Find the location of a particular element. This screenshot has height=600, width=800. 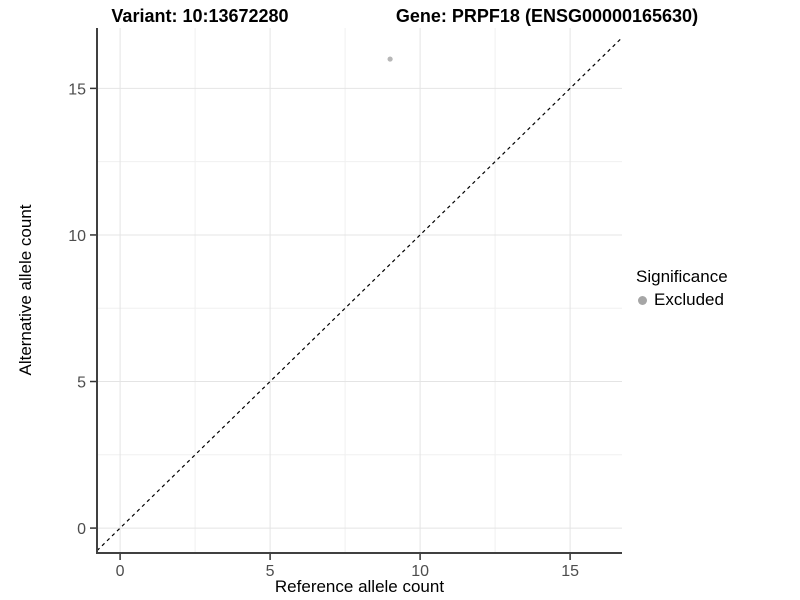

y-tick-label: 10 is located at coordinates (77, 236).